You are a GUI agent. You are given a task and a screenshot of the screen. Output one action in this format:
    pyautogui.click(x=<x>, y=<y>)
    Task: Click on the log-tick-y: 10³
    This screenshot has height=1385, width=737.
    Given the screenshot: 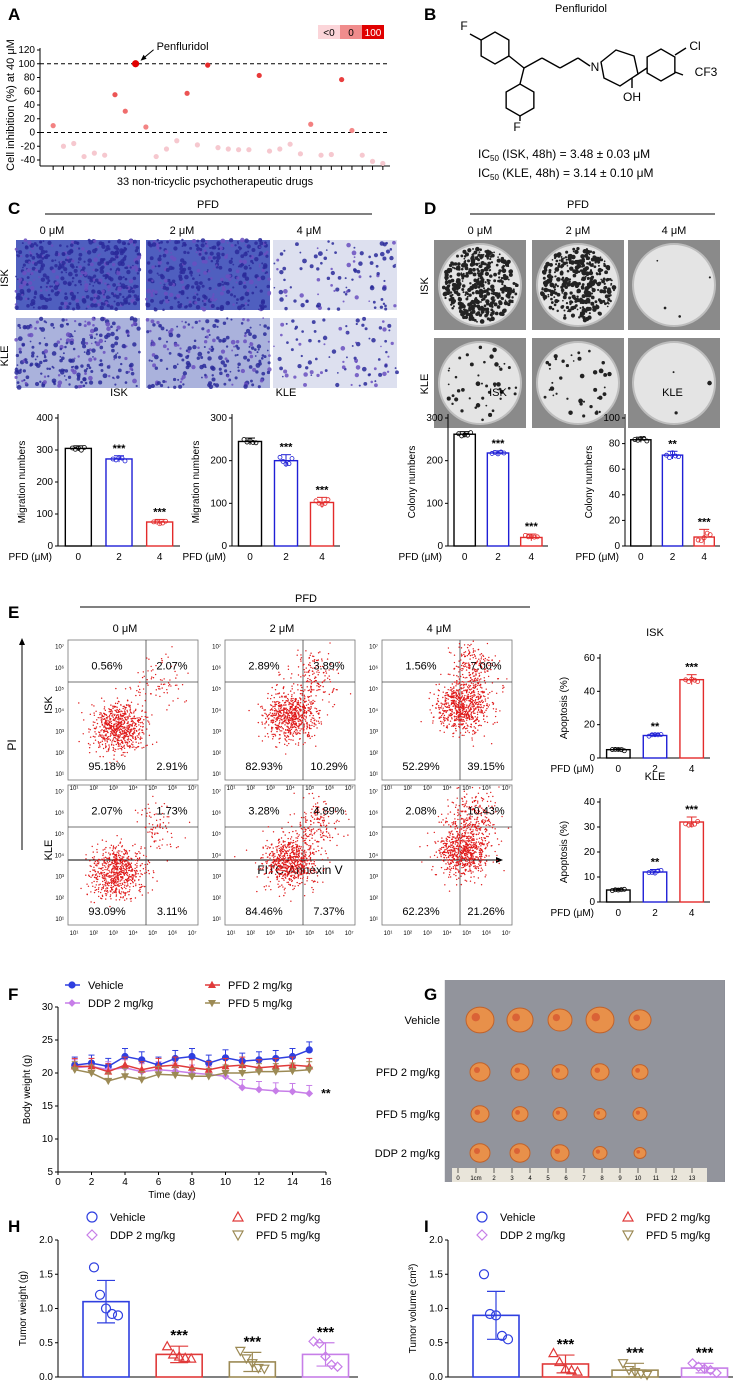 What is the action you would take?
    pyautogui.click(x=216, y=733)
    